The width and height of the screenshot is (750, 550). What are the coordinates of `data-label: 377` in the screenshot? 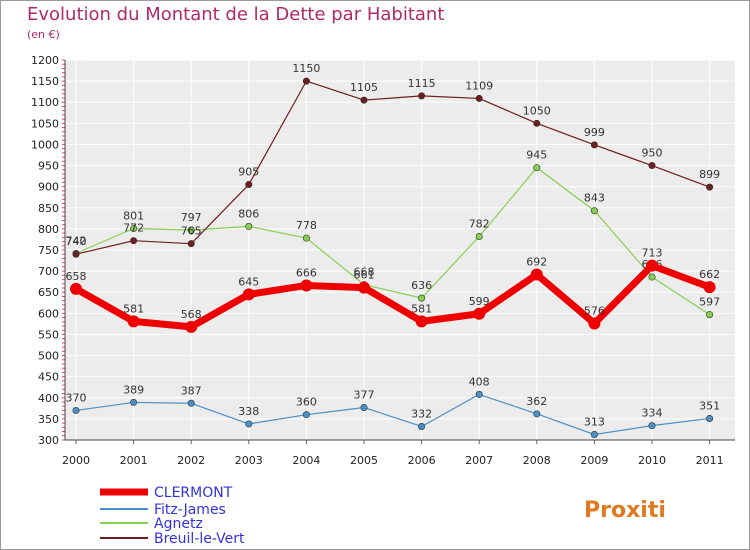 It's located at (364, 394).